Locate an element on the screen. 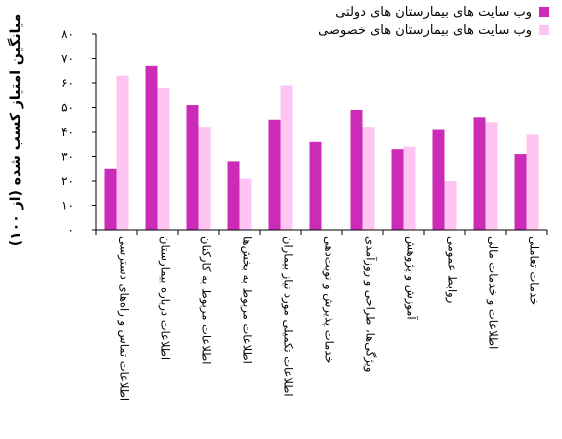 This screenshot has width=562, height=439. x-category-label: آموزش و پژوهش is located at coordinates (411, 278).